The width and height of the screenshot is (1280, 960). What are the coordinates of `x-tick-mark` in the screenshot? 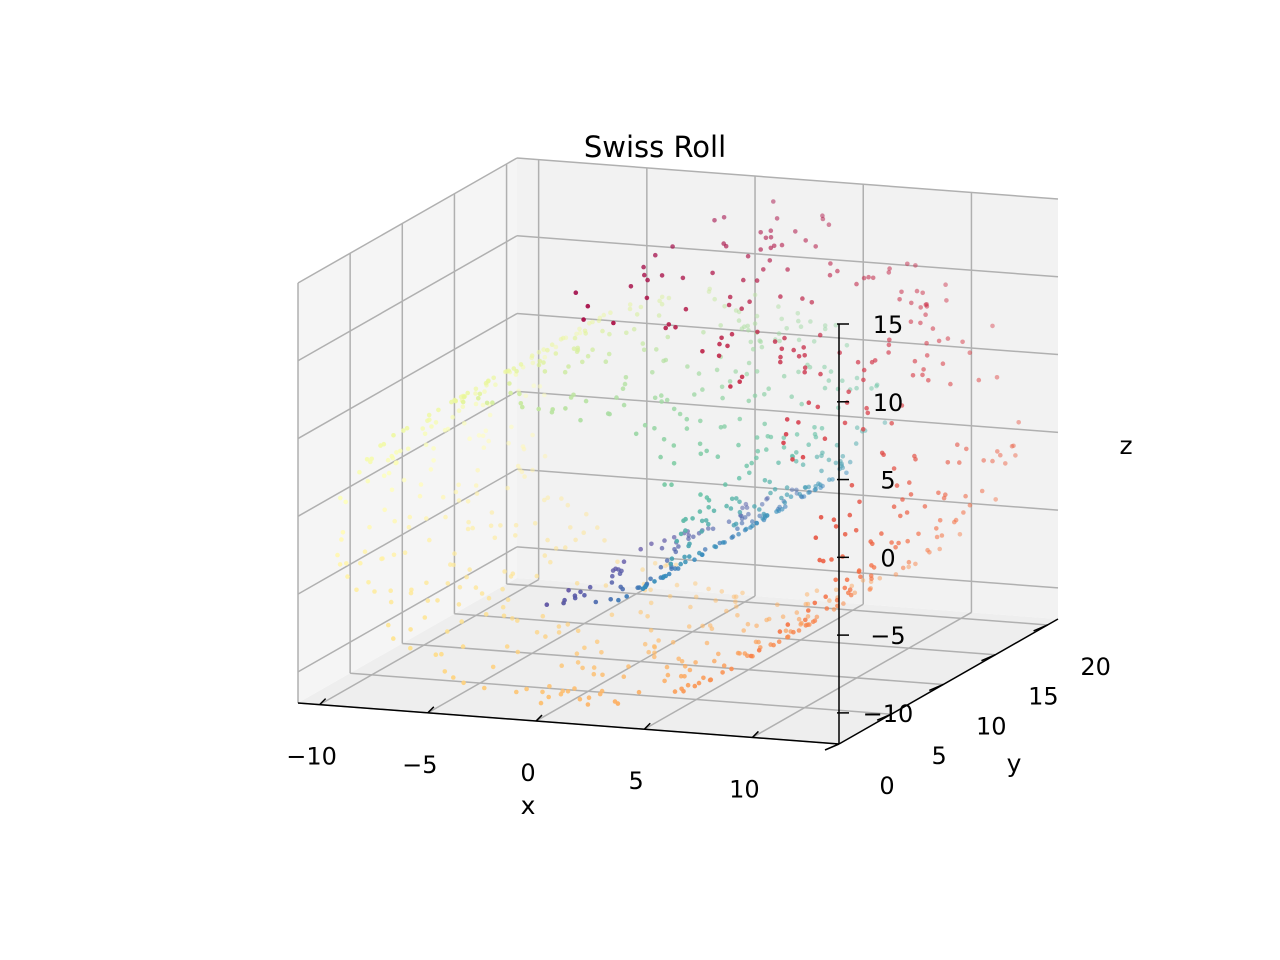 It's located at (647, 726).